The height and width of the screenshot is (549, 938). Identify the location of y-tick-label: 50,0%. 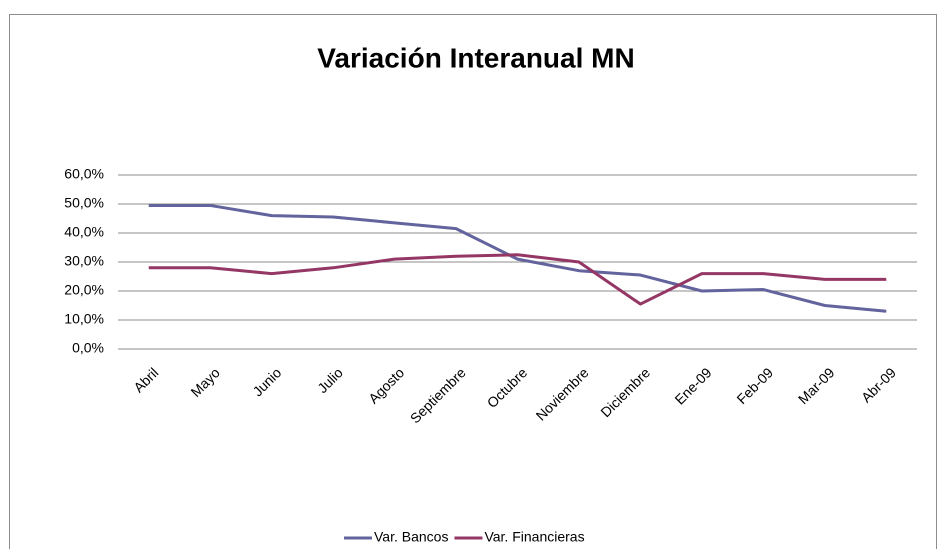
(84, 203).